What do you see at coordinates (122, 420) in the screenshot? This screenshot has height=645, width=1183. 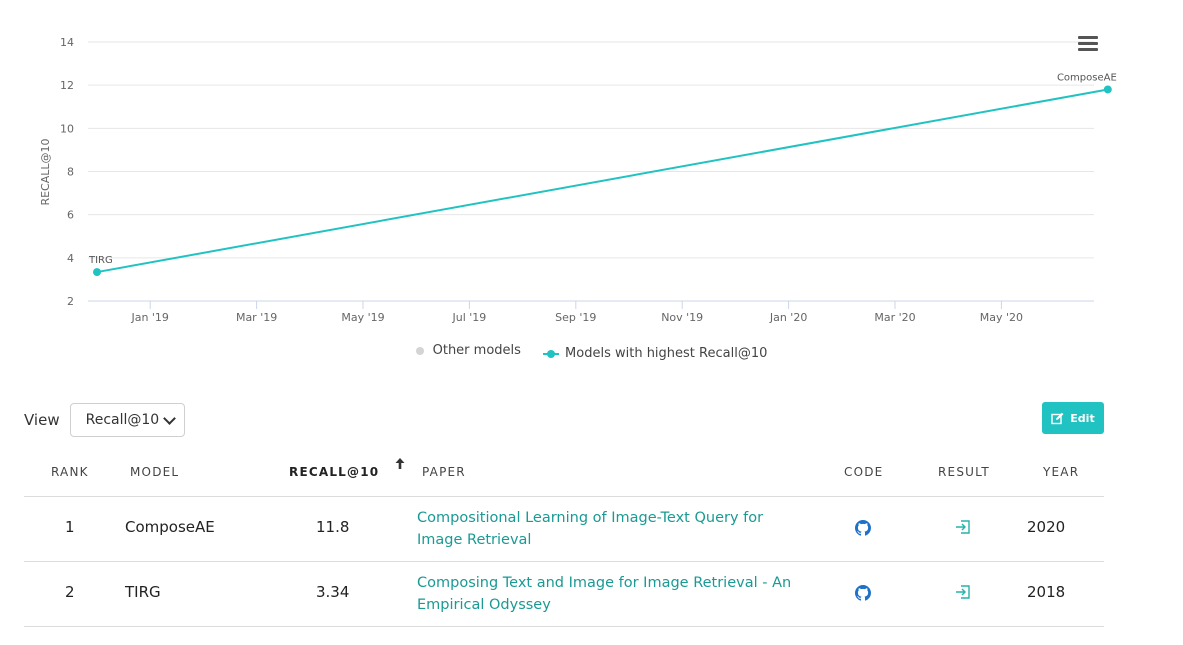 I see `view-select-value: Recall@10` at bounding box center [122, 420].